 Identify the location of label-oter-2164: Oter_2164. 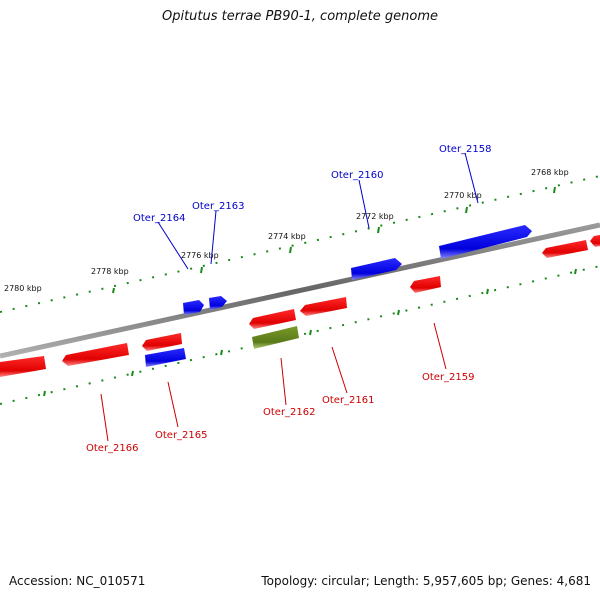
(159, 218).